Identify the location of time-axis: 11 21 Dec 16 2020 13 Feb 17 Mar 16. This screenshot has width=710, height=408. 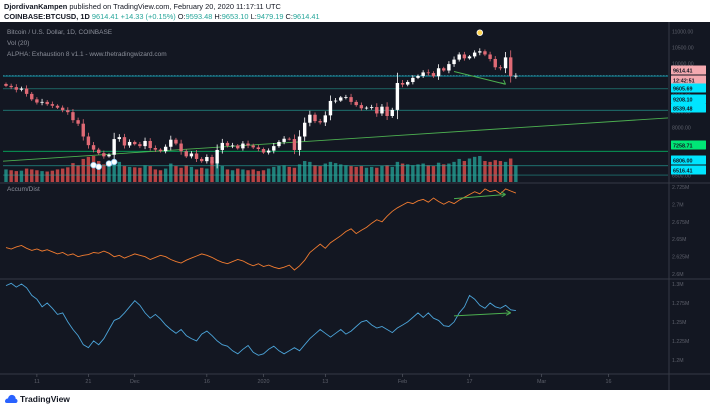
(323, 379).